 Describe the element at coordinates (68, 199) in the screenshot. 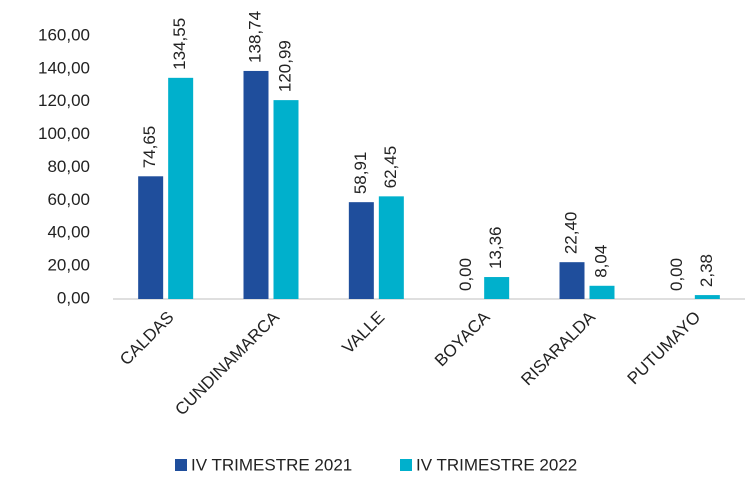

I see `y-tick-label: 60,00` at that location.